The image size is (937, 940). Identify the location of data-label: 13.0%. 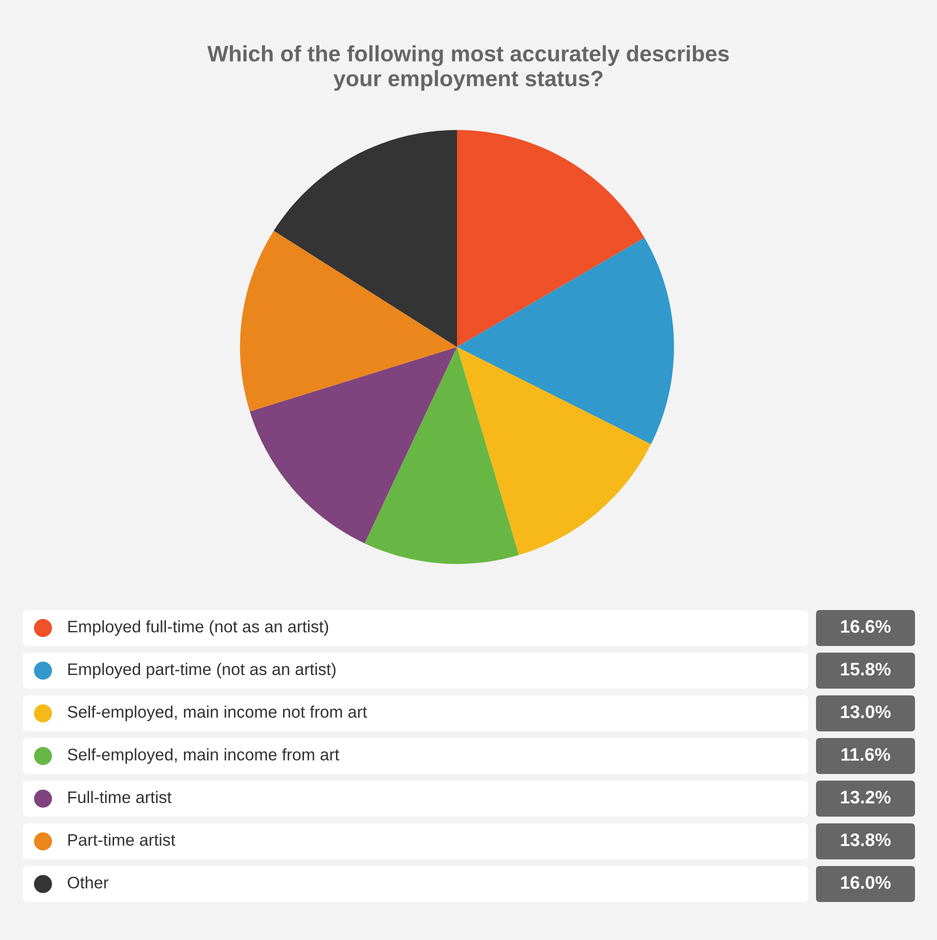
(866, 711).